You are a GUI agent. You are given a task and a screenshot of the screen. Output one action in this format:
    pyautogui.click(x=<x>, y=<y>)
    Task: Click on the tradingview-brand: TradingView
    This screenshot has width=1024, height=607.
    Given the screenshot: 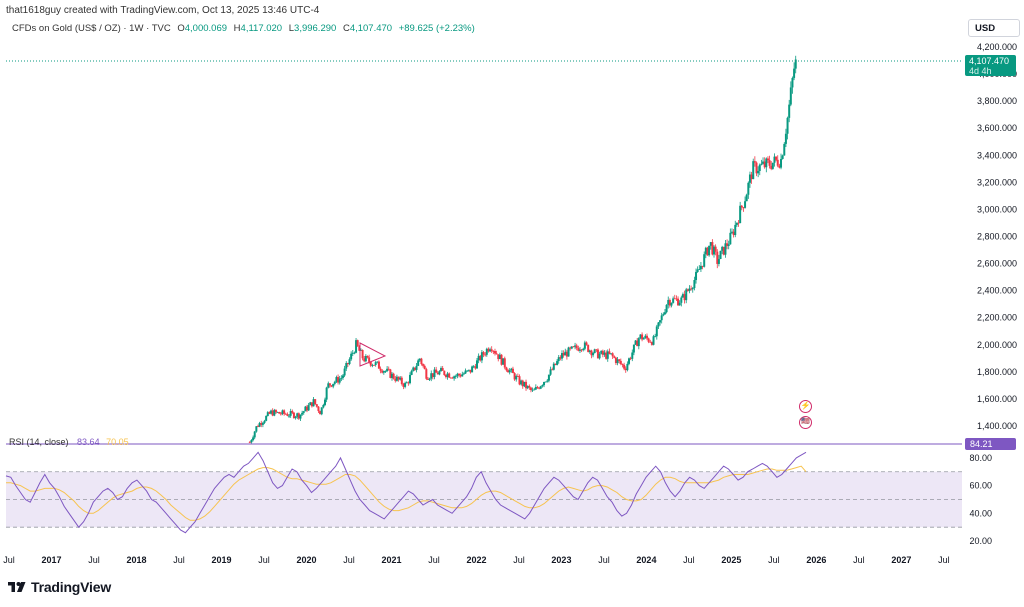 What is the action you would take?
    pyautogui.click(x=59, y=587)
    